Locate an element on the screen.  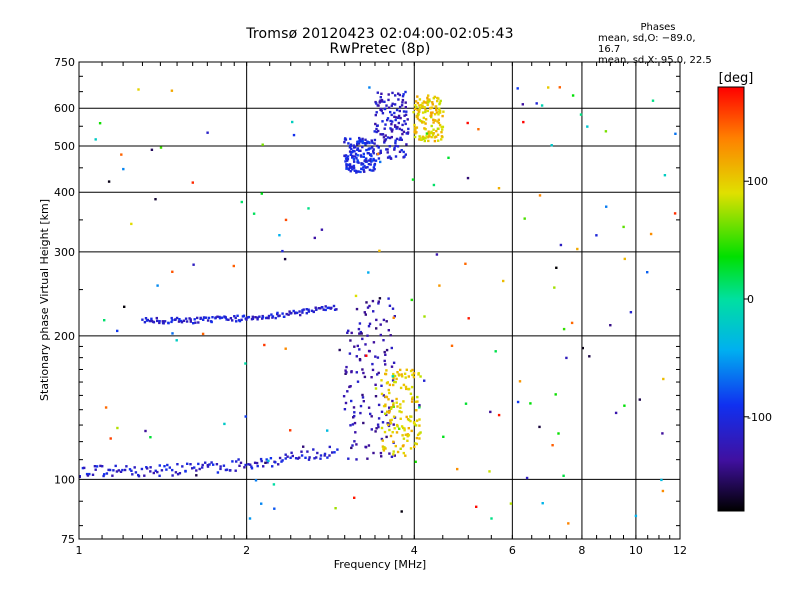
x-tick-label: 4 is located at coordinates (414, 550).